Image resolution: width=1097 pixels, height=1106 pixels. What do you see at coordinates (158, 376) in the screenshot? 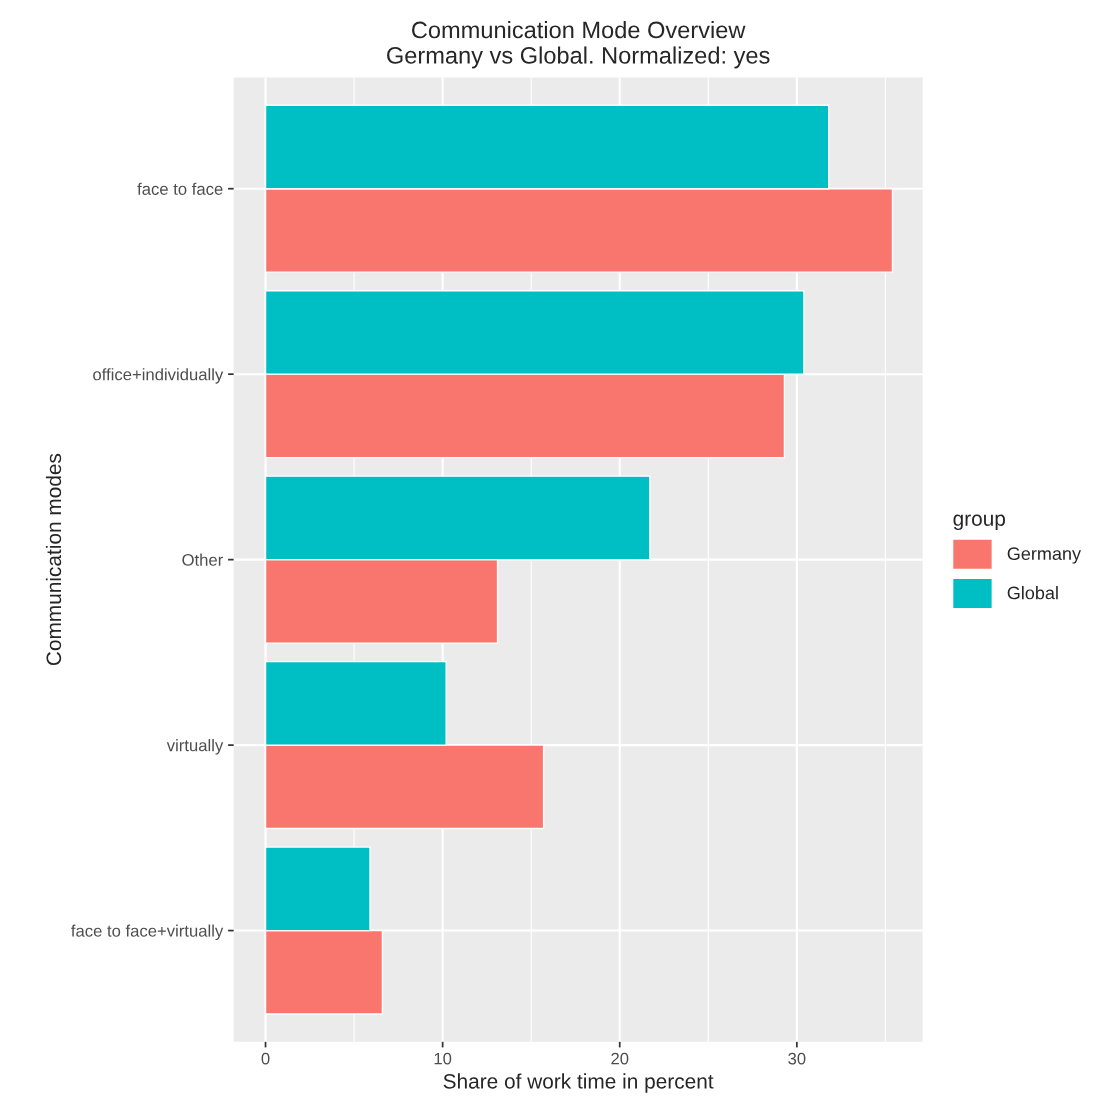
I see `y-tick-label: office+individually` at bounding box center [158, 376].